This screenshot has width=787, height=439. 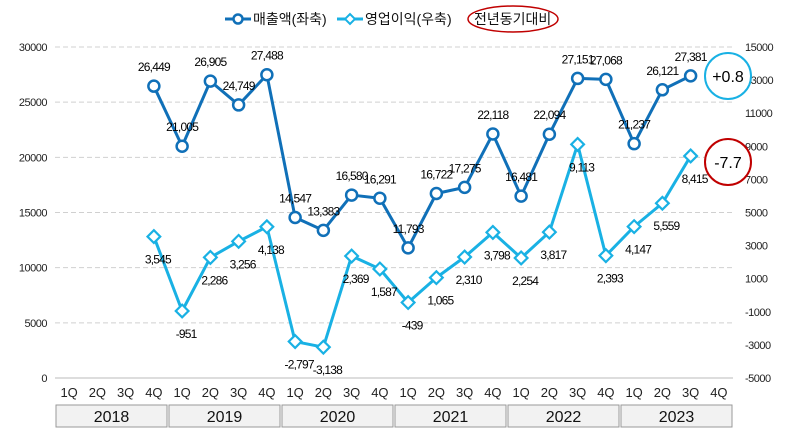 What do you see at coordinates (549, 115) in the screenshot?
I see `revenue-data-label: 22,094` at bounding box center [549, 115].